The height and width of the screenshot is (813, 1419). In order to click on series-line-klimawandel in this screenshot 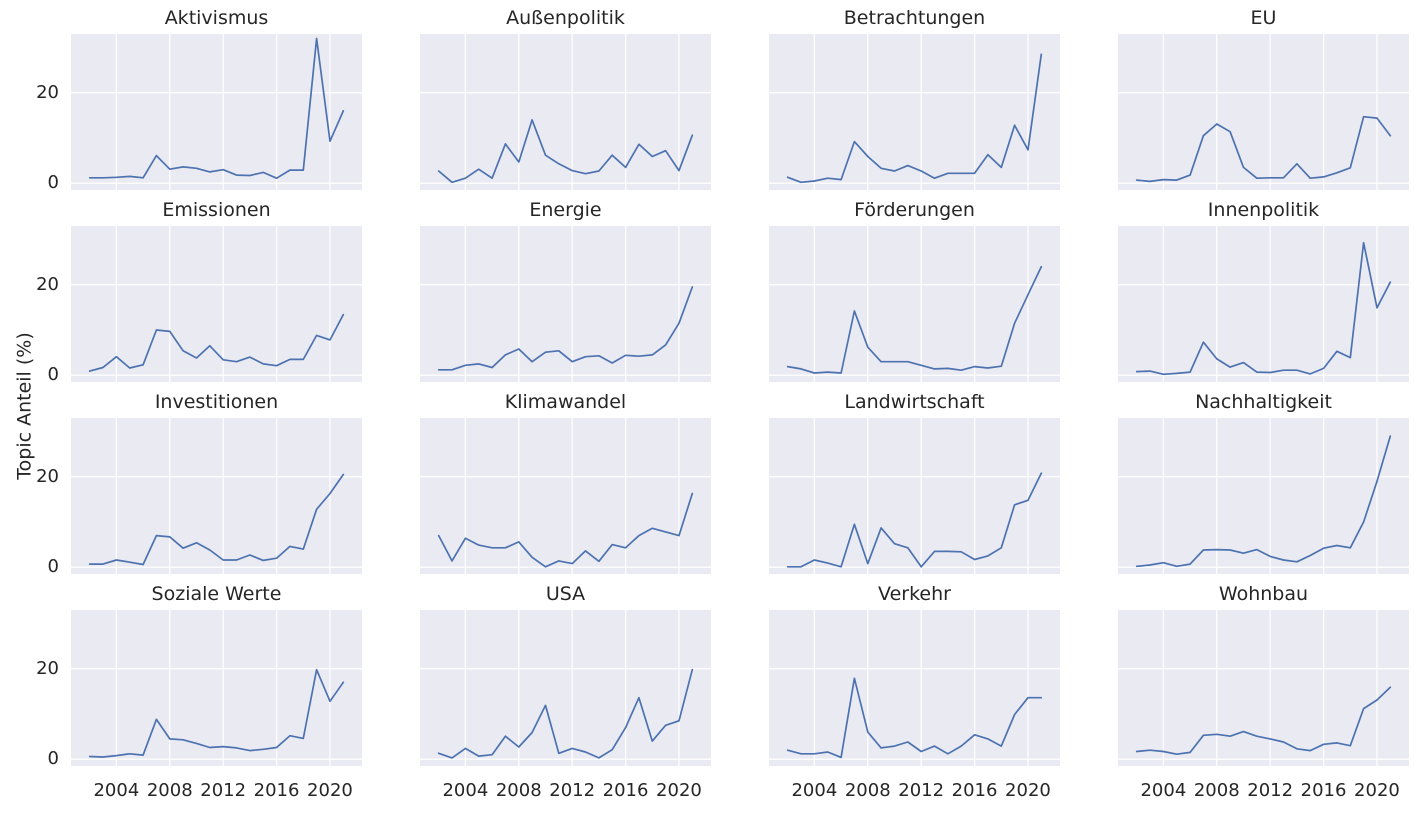, I will do `click(565, 530)`.